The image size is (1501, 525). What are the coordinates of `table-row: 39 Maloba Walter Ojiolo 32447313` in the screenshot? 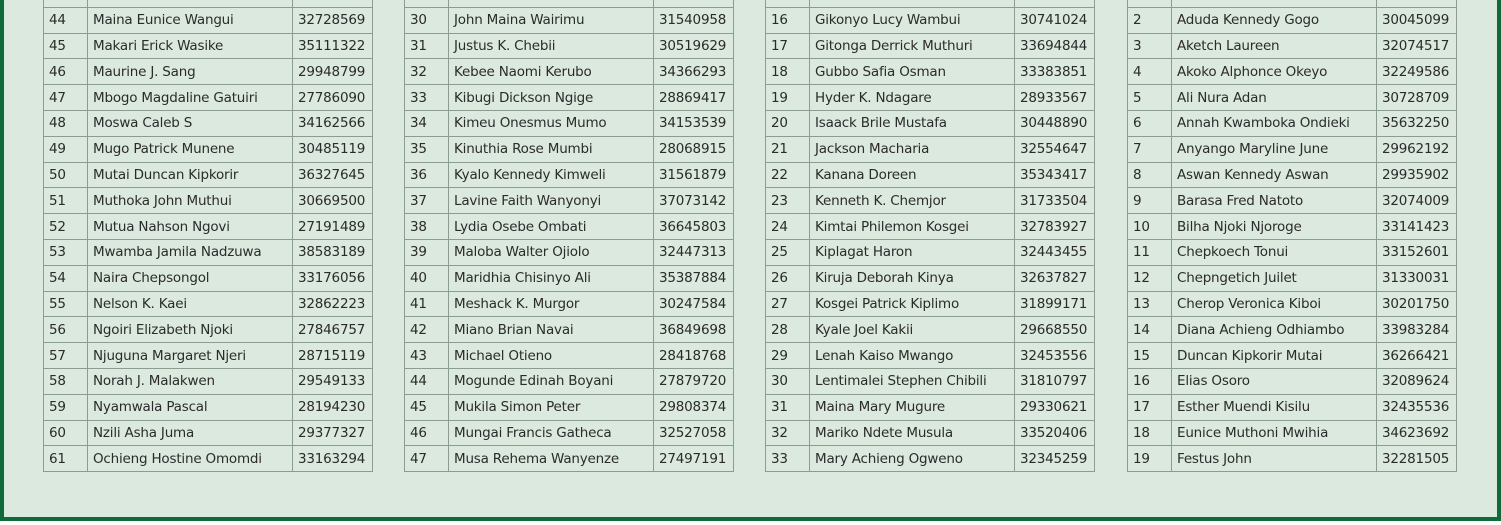 It's located at (569, 252).